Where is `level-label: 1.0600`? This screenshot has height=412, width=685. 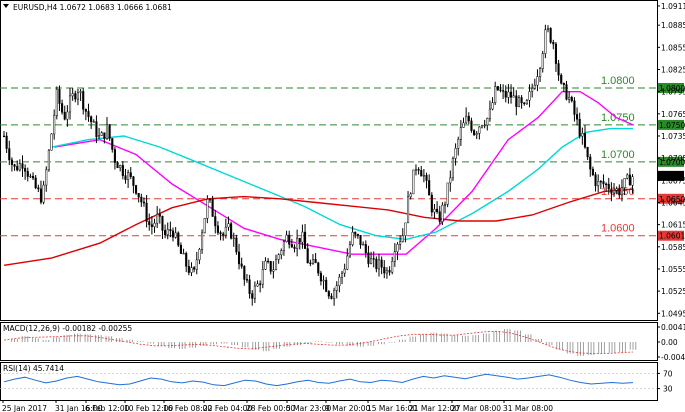
level-label: 1.0600 is located at coordinates (618, 229).